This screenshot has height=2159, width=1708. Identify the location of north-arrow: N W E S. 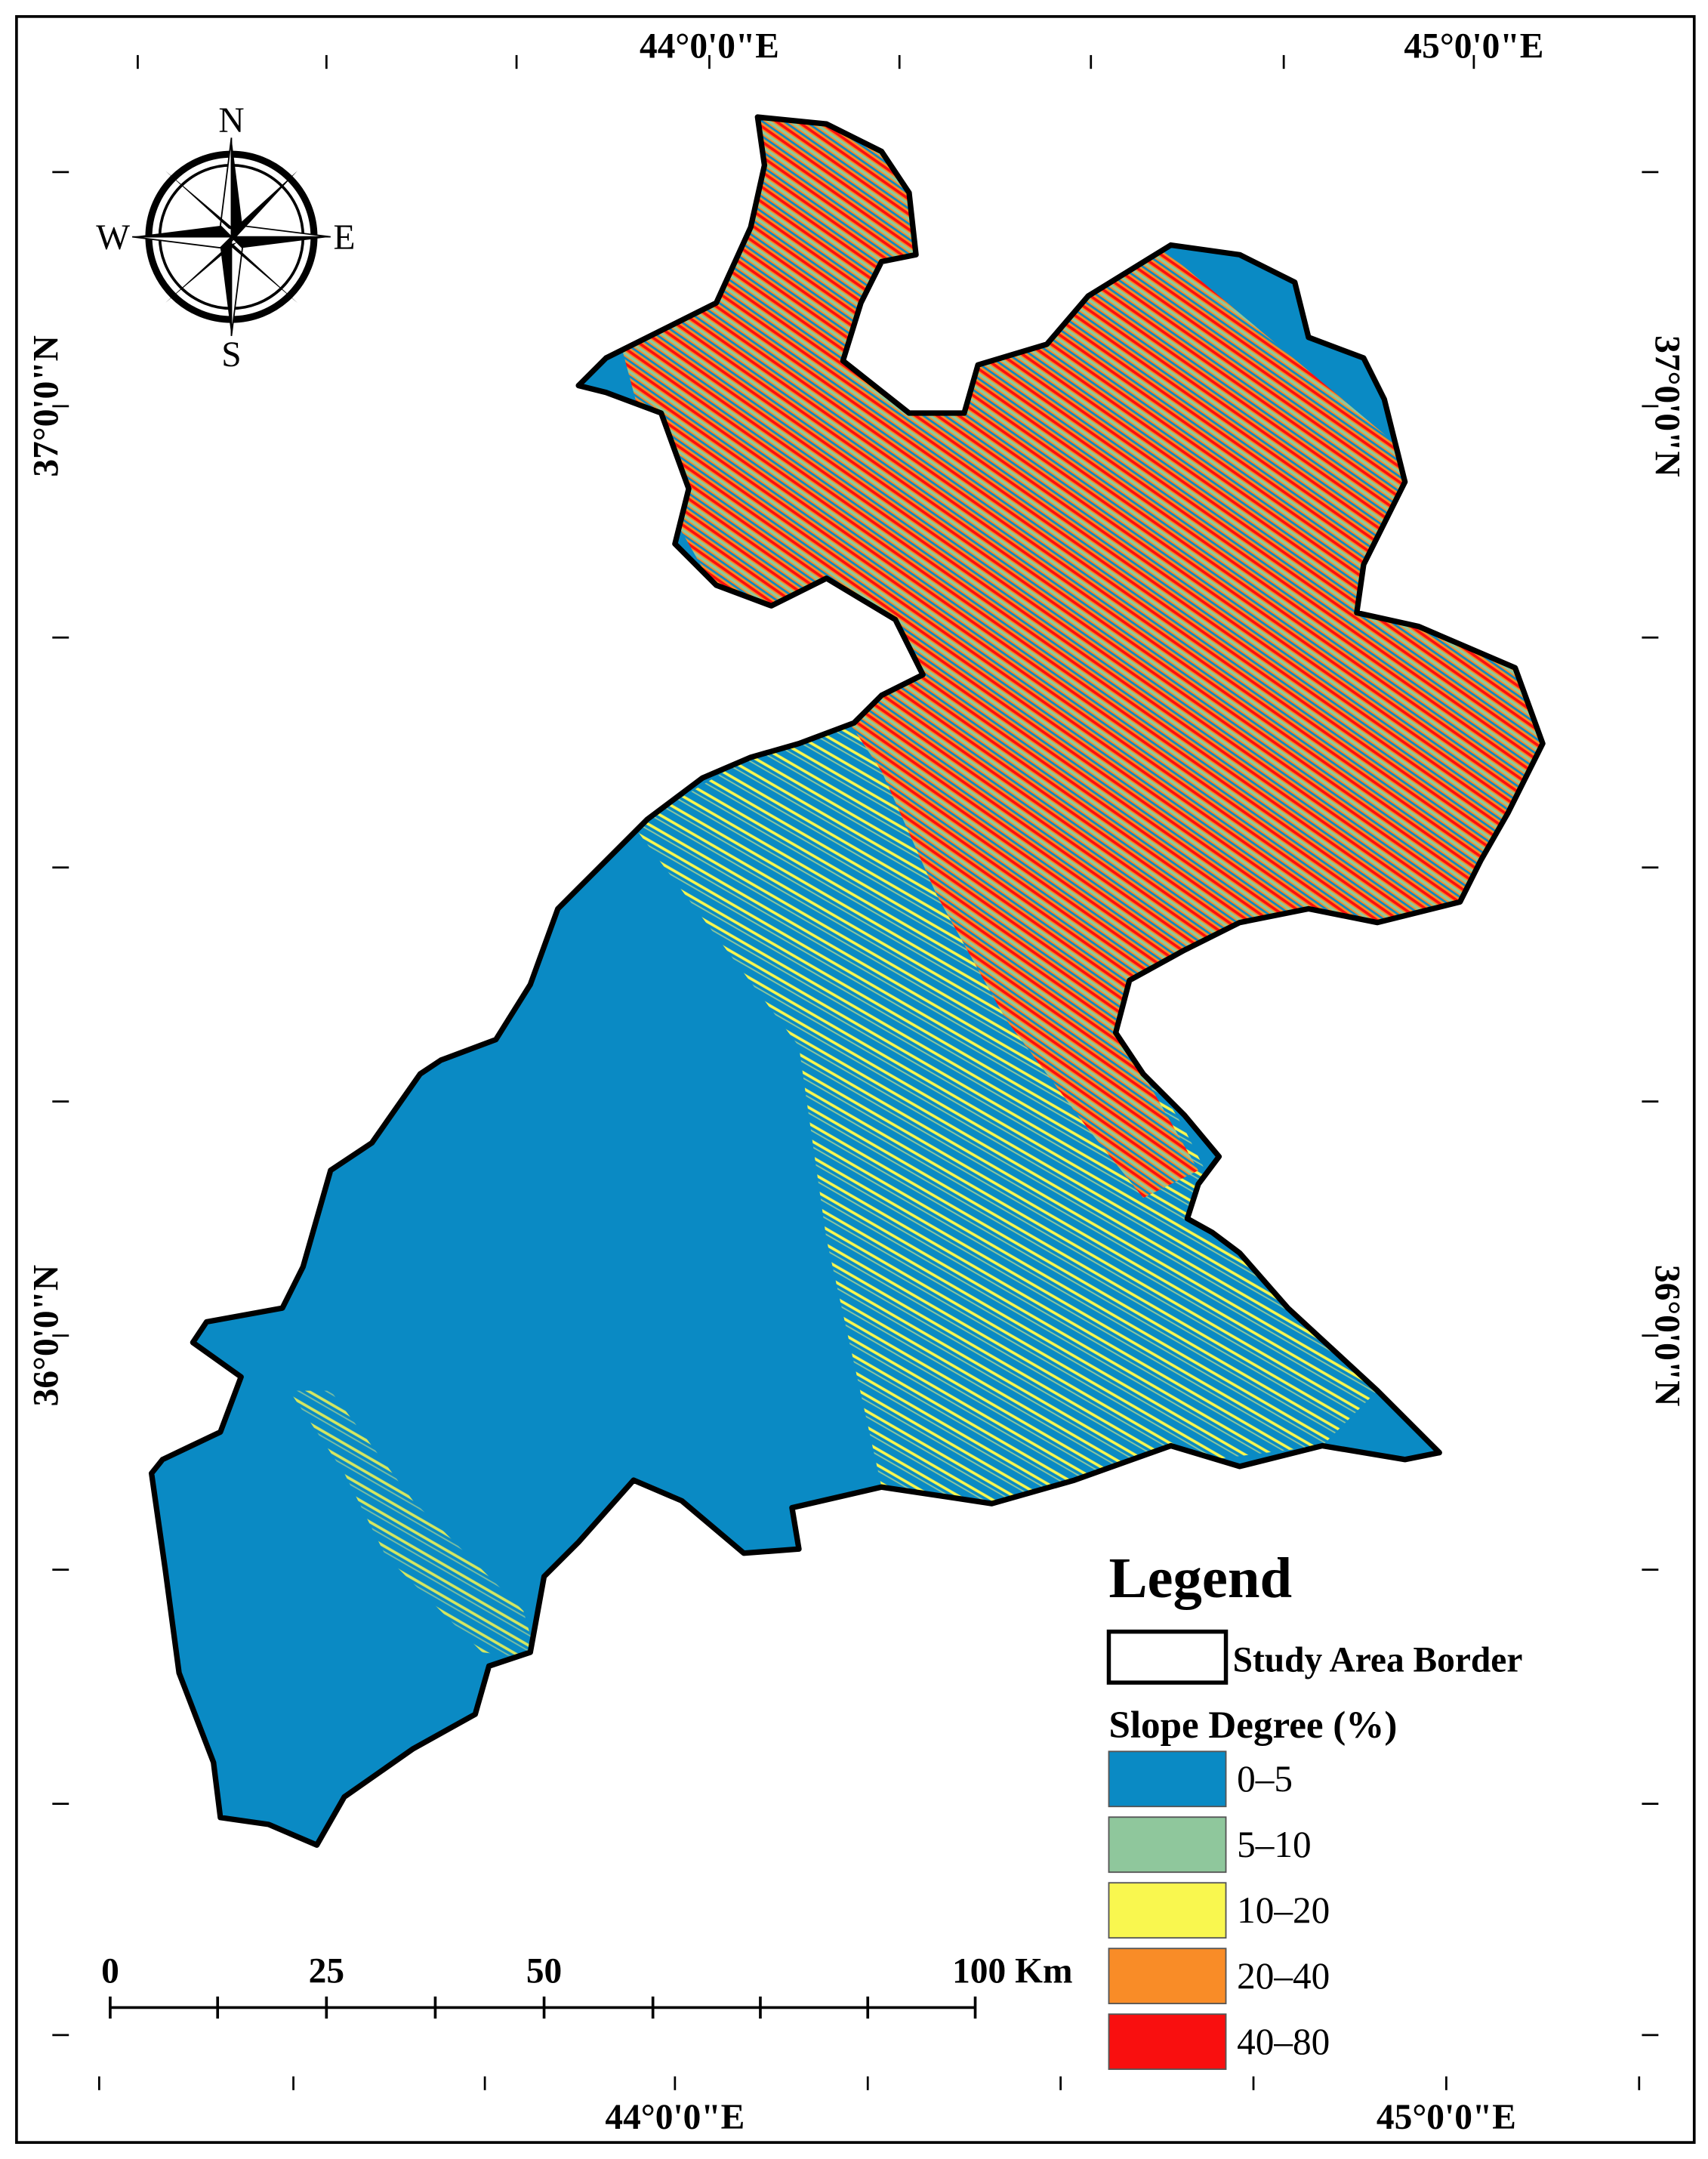
(225, 238).